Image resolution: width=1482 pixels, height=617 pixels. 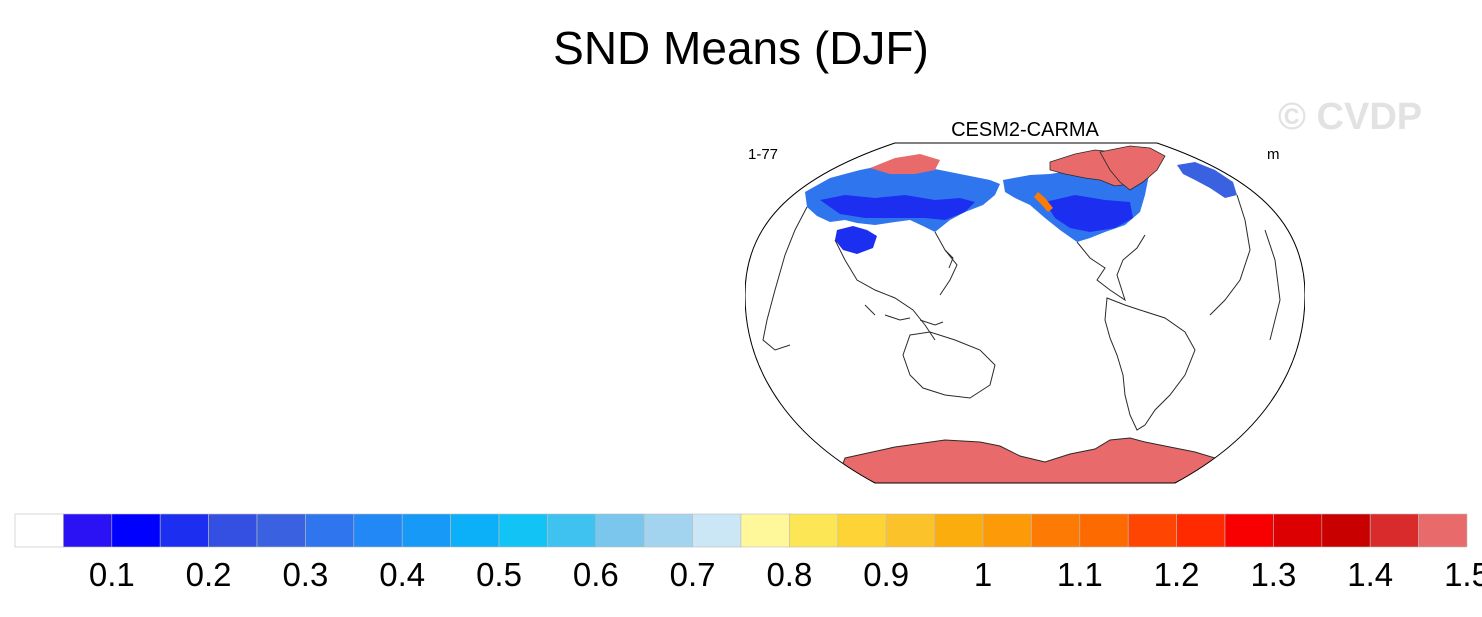 I want to click on colorbar-tick-label: 0.9, so click(x=886, y=574).